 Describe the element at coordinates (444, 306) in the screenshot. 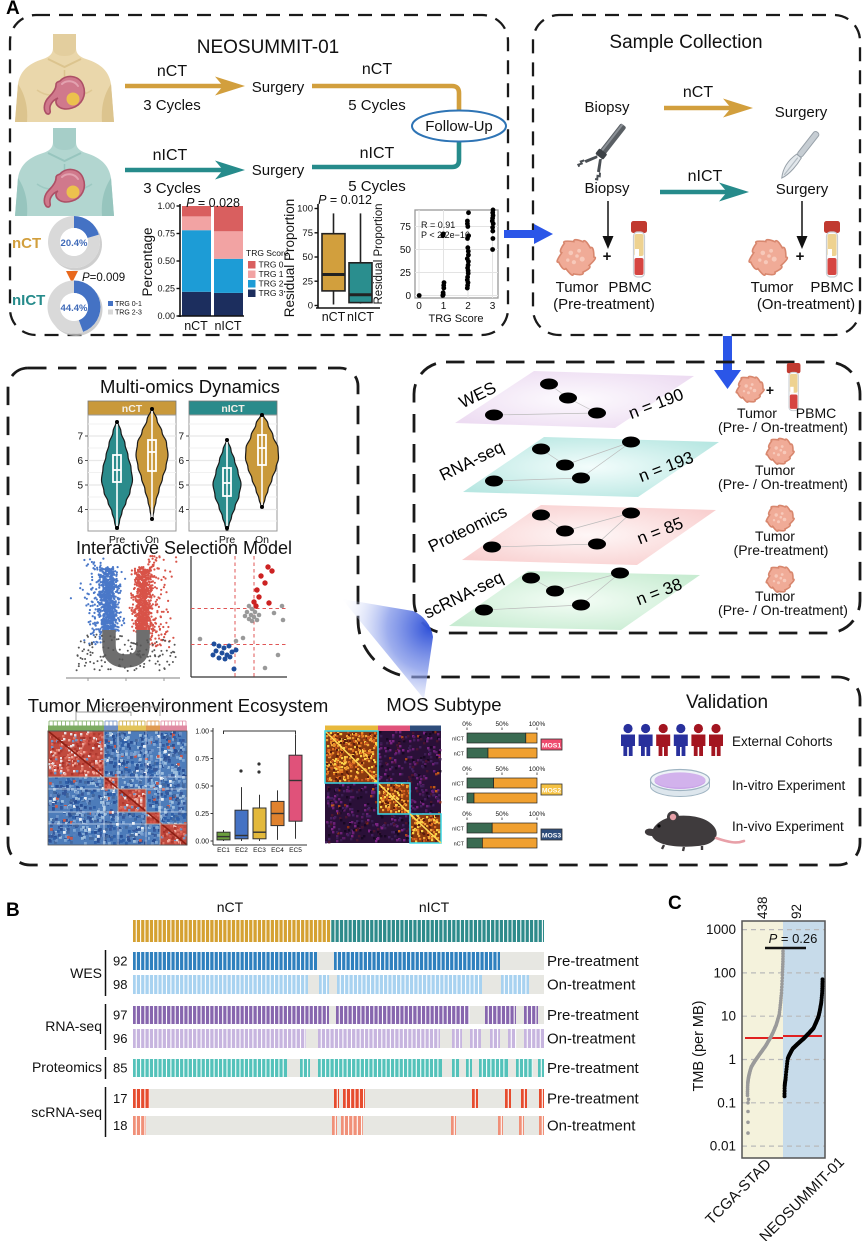

I see `svg-text: 1` at that location.